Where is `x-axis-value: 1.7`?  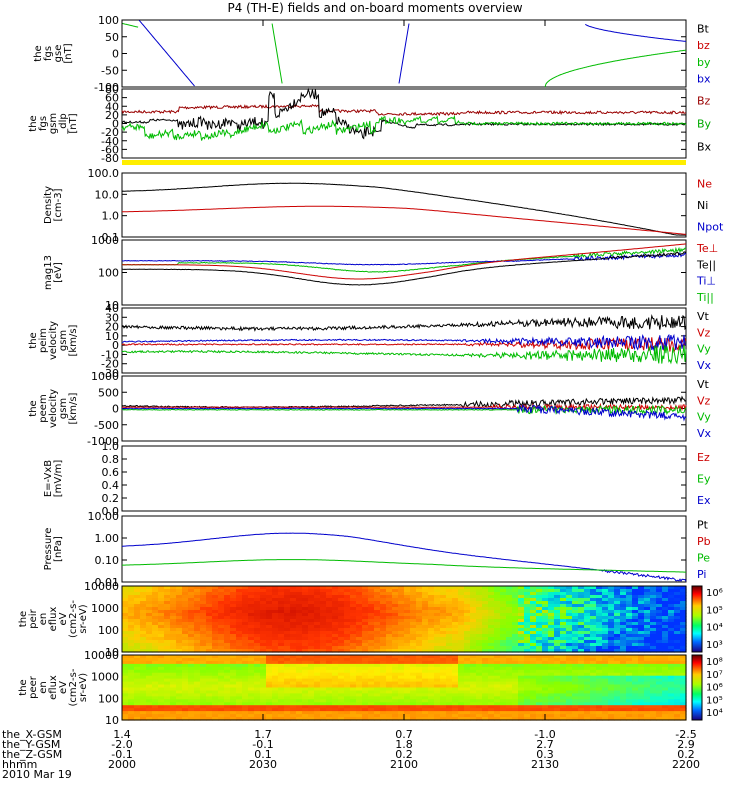
x-axis-value: 1.7 is located at coordinates (263, 734).